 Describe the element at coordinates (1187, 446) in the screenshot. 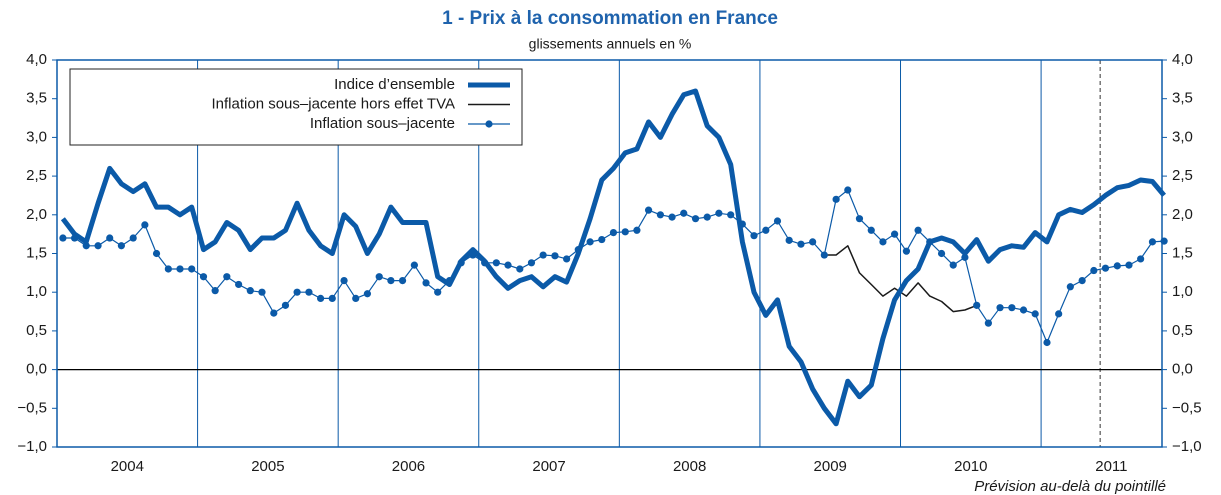

I see `y2-tick-label: −1,0` at that location.